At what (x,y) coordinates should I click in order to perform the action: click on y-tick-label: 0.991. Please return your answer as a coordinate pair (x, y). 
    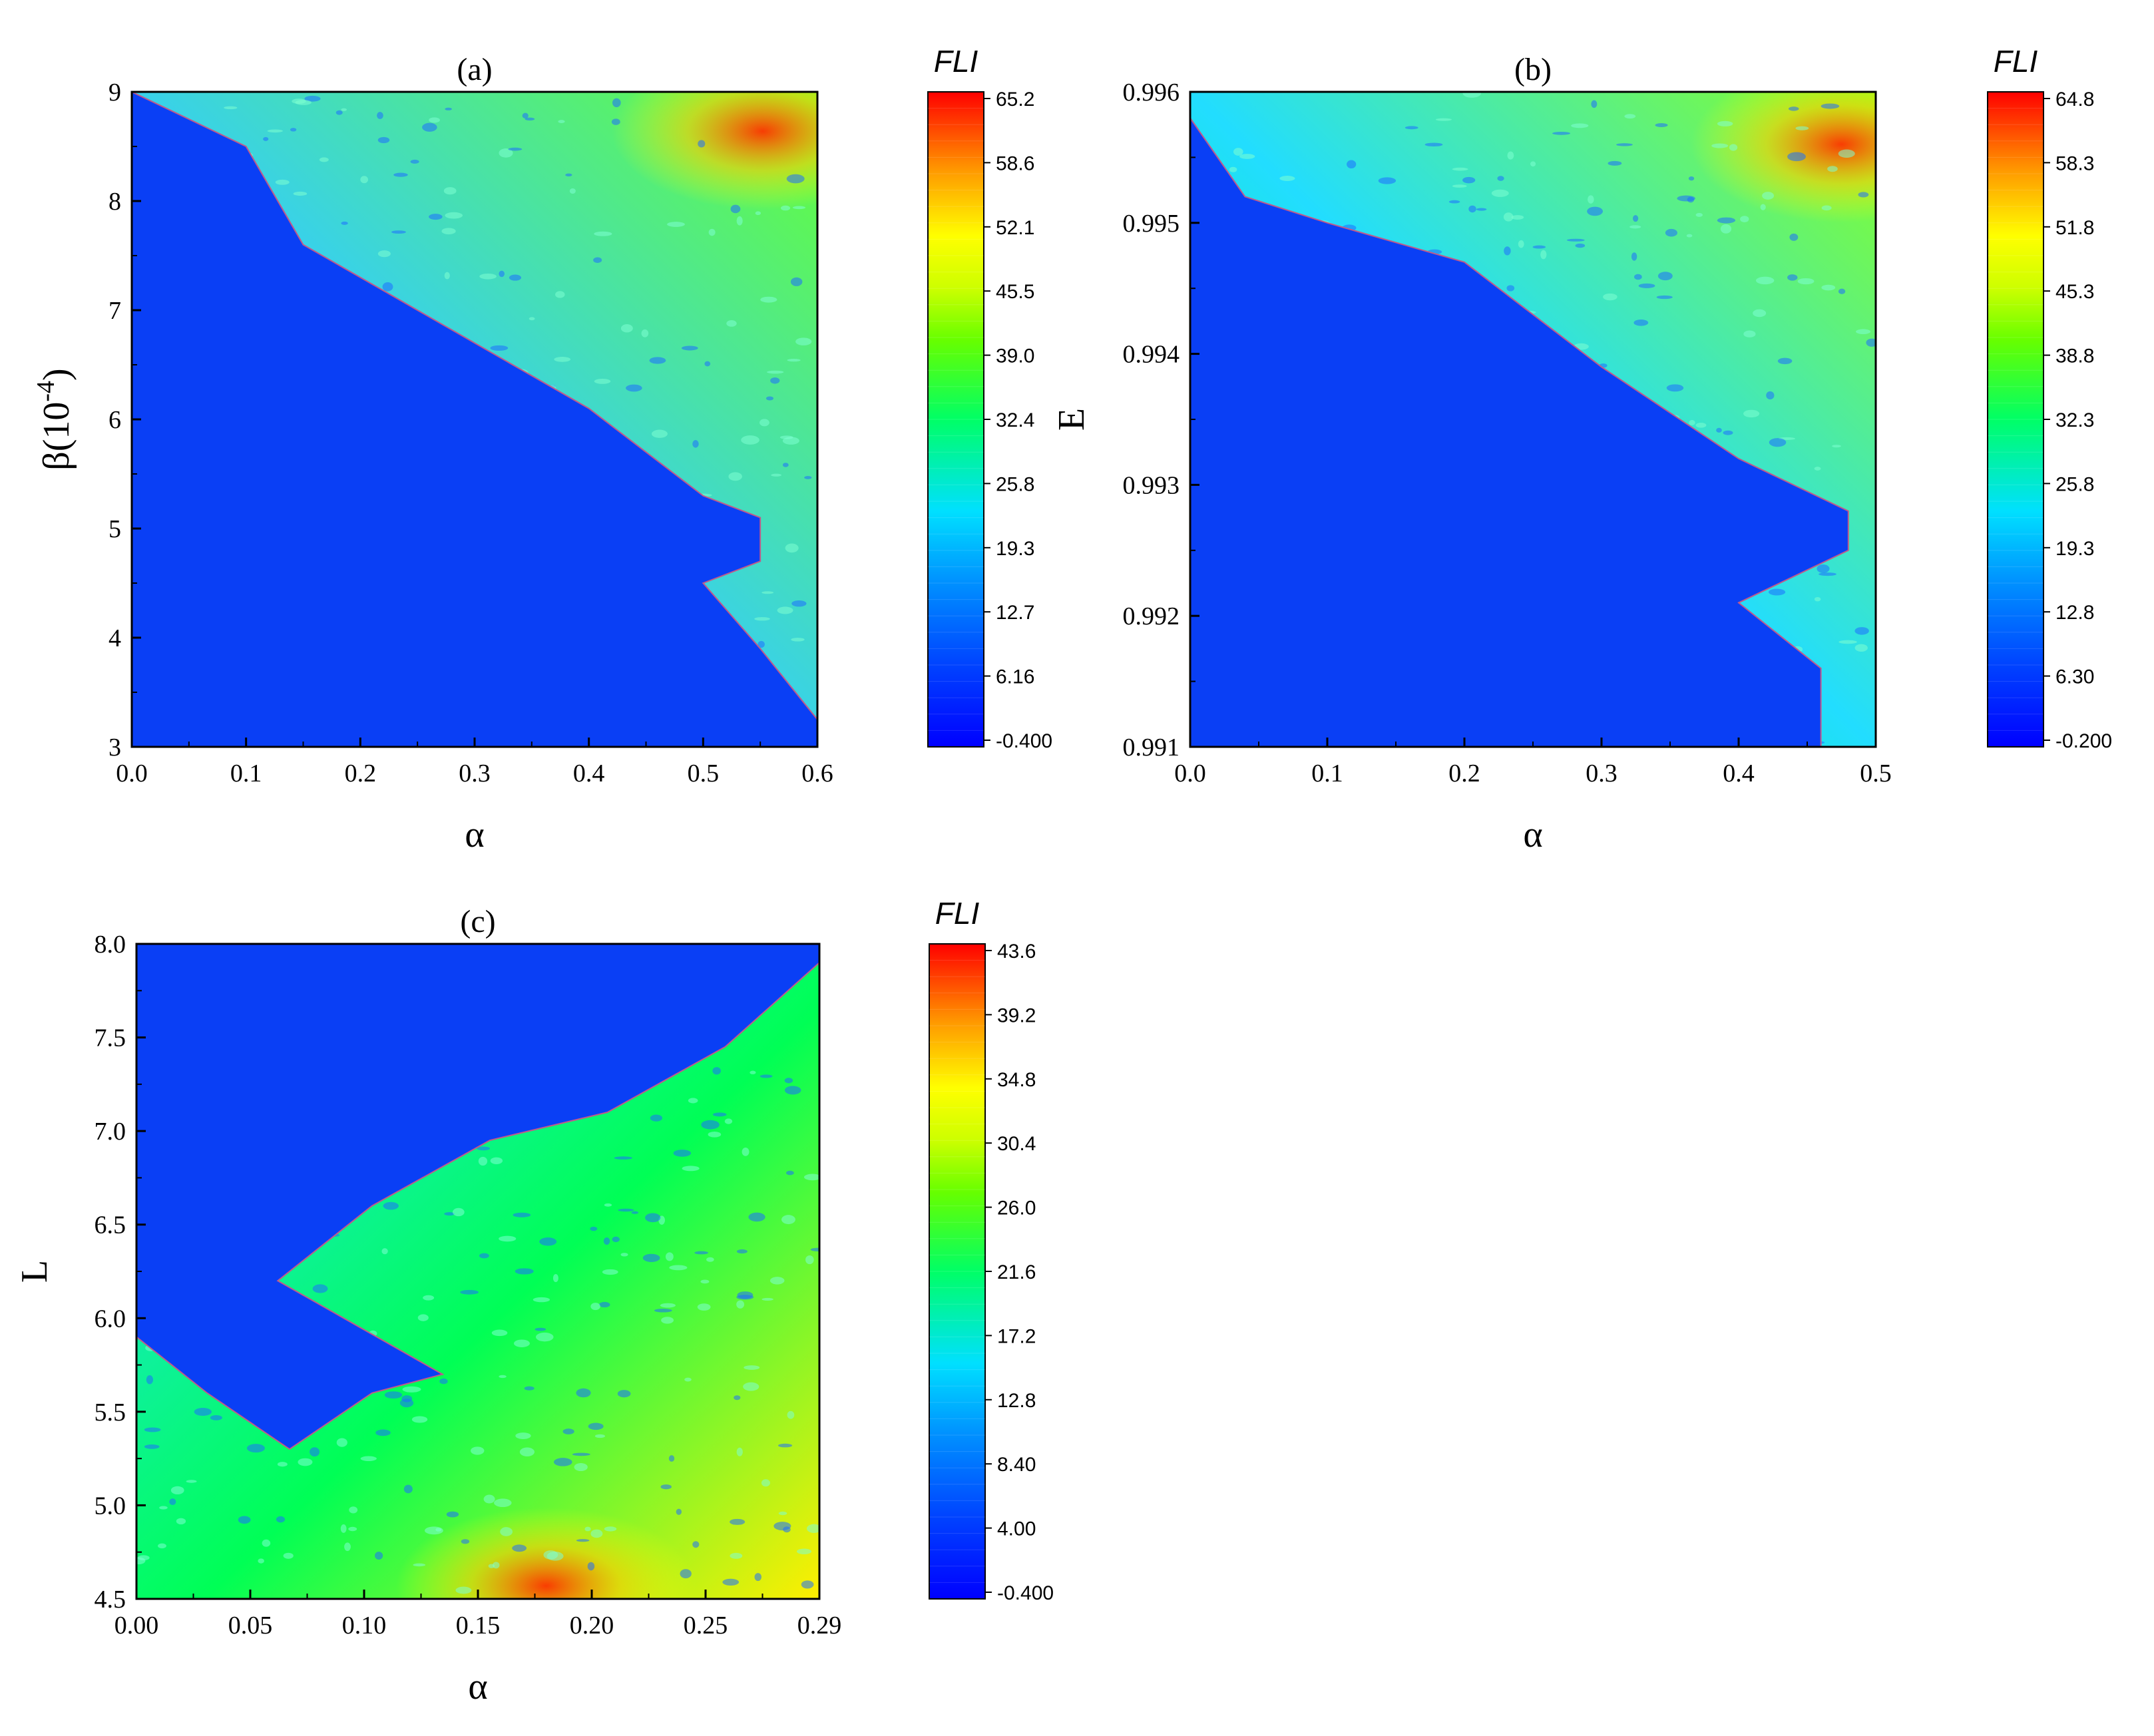
    Looking at the image, I should click on (1151, 748).